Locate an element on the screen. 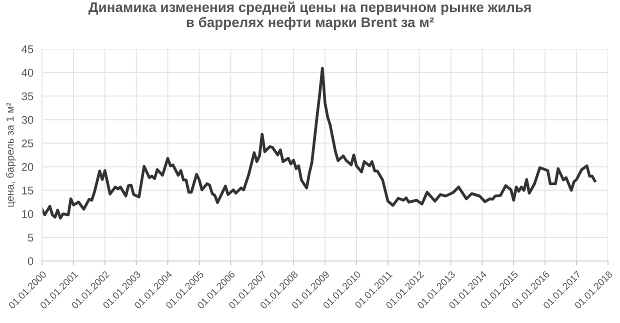  y-tick-label: 15 is located at coordinates (28, 190).